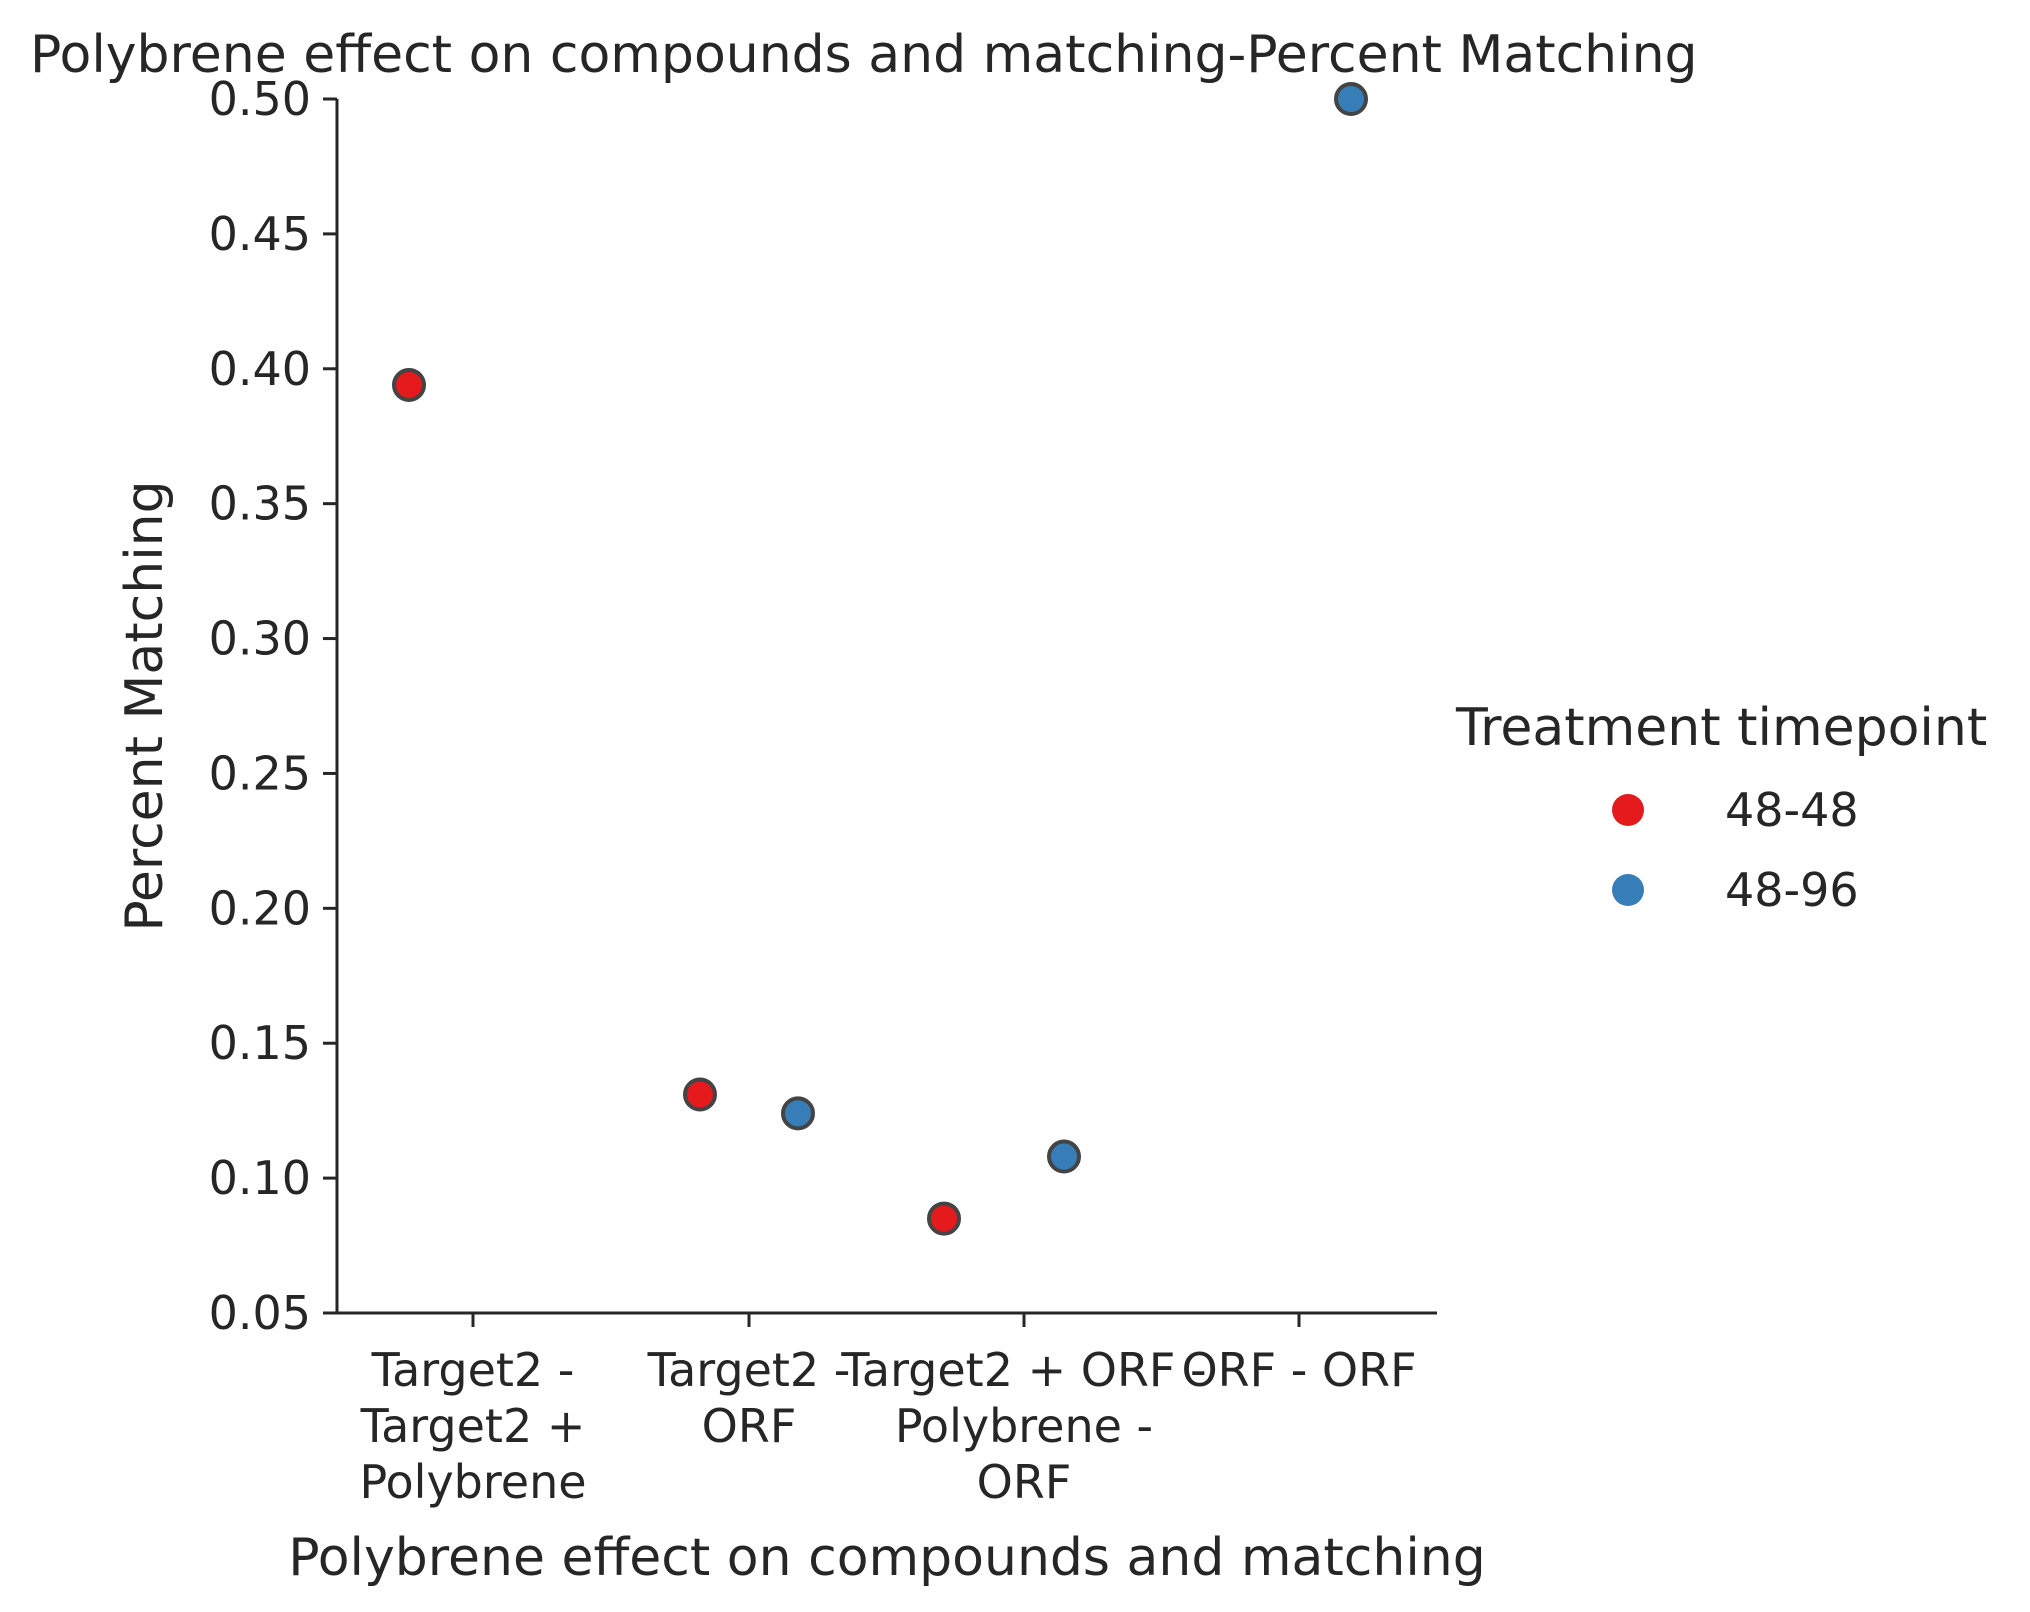  What do you see at coordinates (260, 369) in the screenshot?
I see `y-tick-label: 0.40` at bounding box center [260, 369].